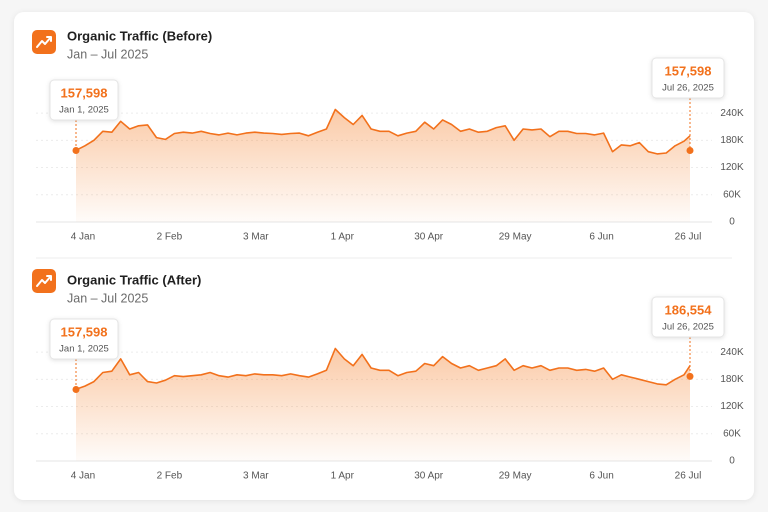  What do you see at coordinates (689, 309) in the screenshot?
I see `tooltip-value: 186,554` at bounding box center [689, 309].